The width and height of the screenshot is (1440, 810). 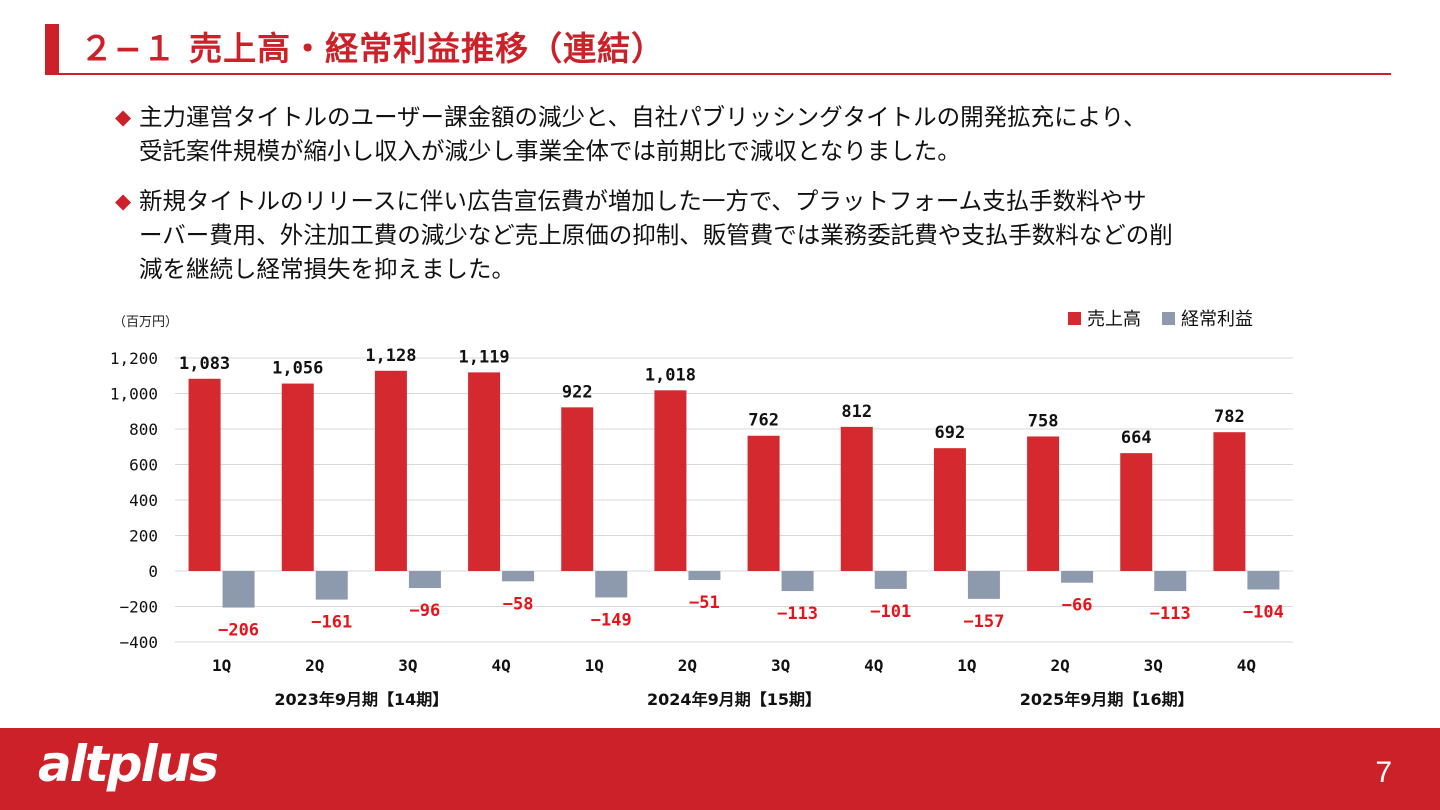 I want to click on legend: 売上高 経常利益, so click(x=1160, y=319).